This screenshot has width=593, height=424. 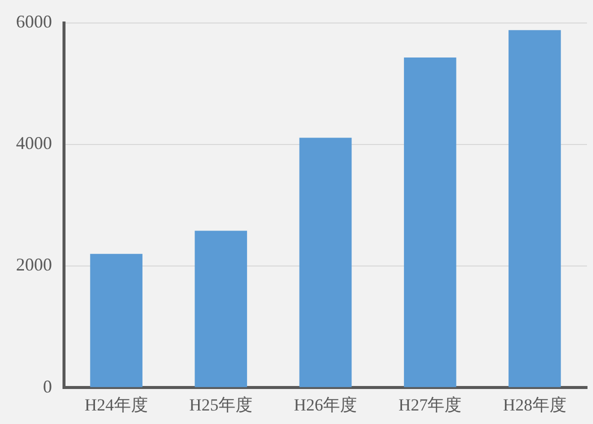 I want to click on y-tick-label: 6000, so click(x=34, y=22).